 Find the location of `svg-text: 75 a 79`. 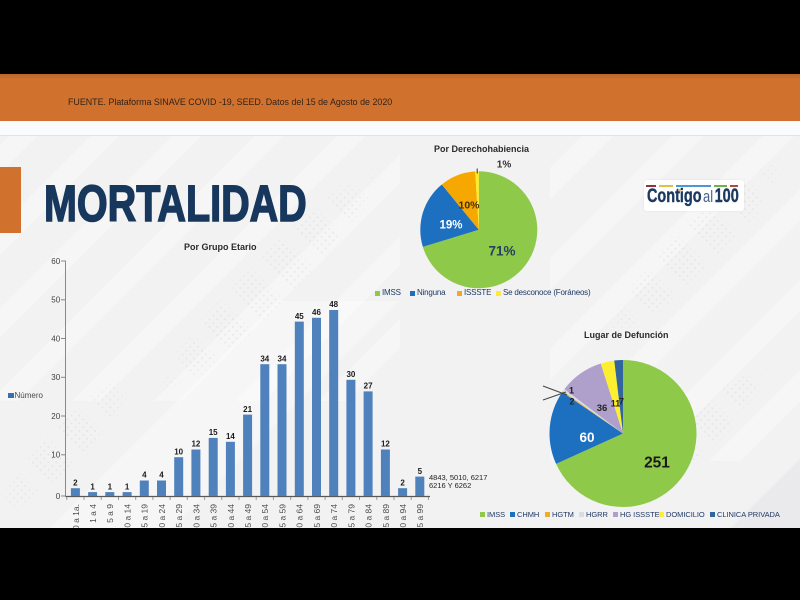

svg-text: 75 a 79 is located at coordinates (351, 516).